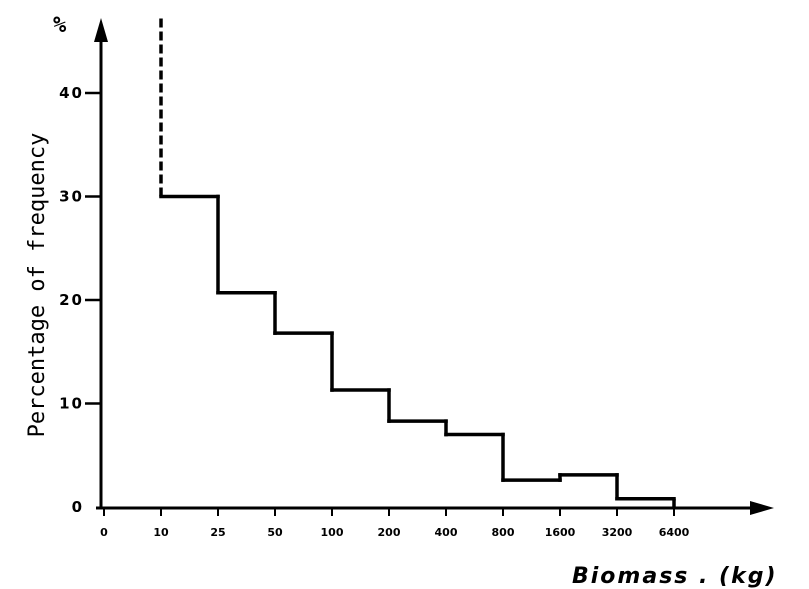 The image size is (809, 589). Describe the element at coordinates (104, 532) in the screenshot. I see `x-tick-label: 0` at that location.